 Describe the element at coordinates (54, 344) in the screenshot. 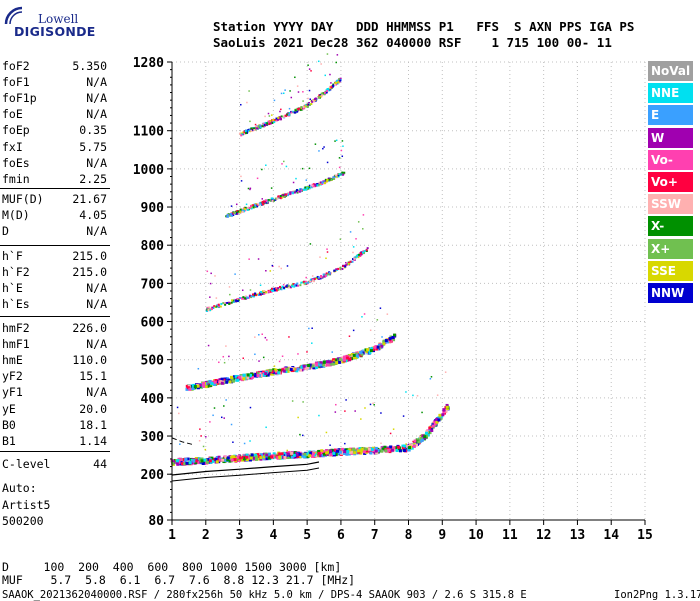

I see `param-row-hmf1: hmF1 N/A` at that location.